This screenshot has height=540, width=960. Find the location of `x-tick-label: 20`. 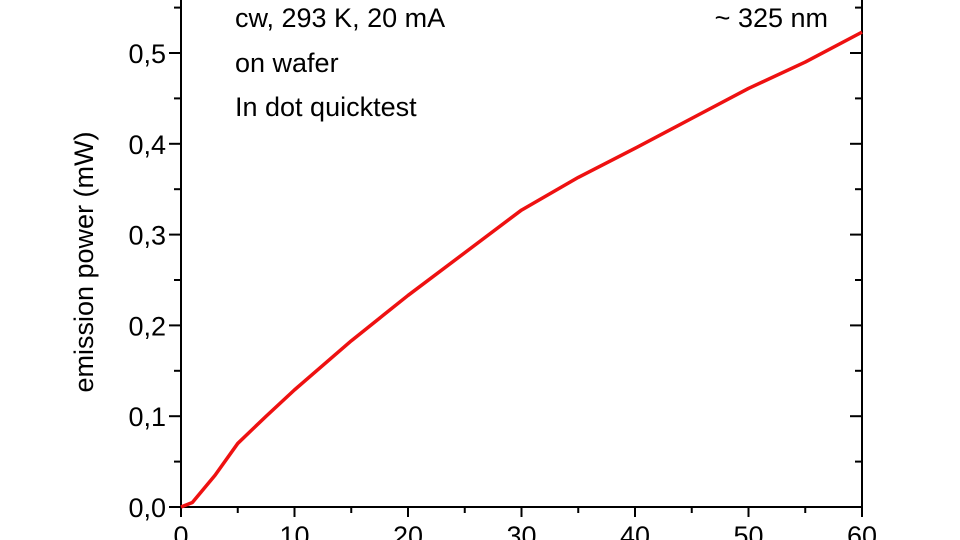

x-tick-label: 20 is located at coordinates (408, 530).